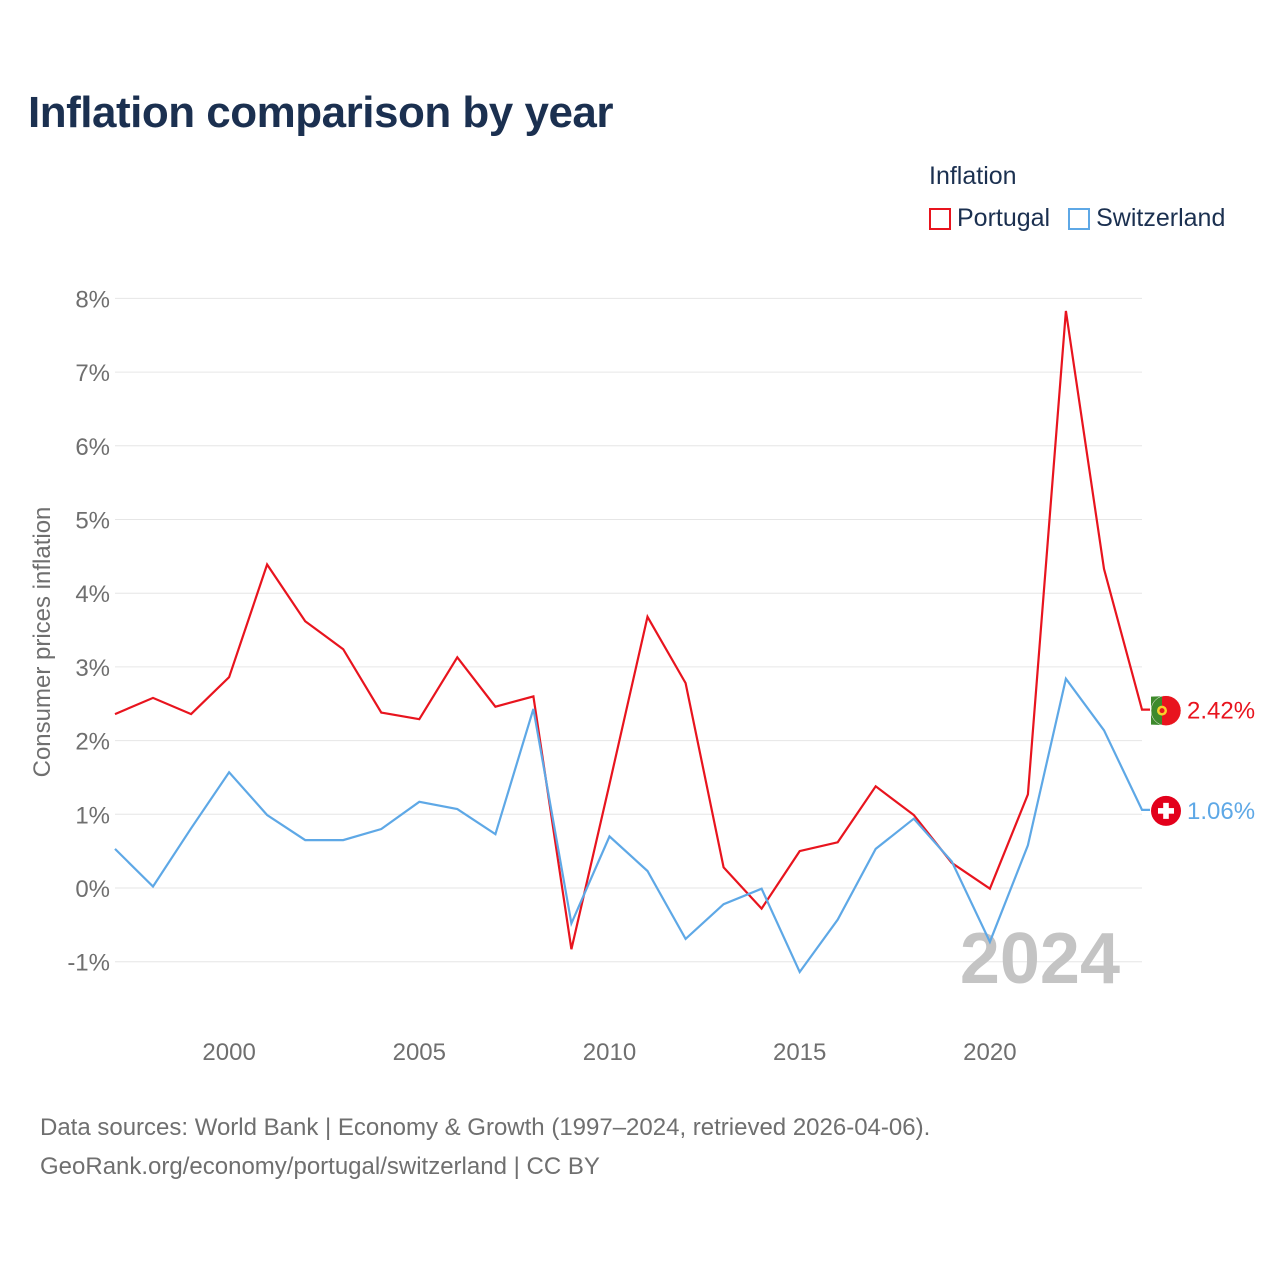 The image size is (1280, 1280). What do you see at coordinates (940, 218) in the screenshot?
I see `legend-swatch-portugal` at bounding box center [940, 218].